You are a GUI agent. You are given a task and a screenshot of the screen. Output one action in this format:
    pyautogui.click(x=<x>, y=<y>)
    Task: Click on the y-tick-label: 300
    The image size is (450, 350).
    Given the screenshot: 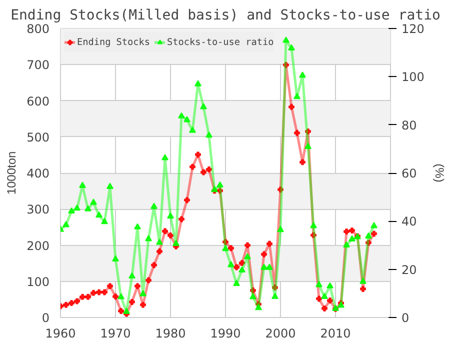 What is the action you would take?
    pyautogui.click(x=38, y=209)
    